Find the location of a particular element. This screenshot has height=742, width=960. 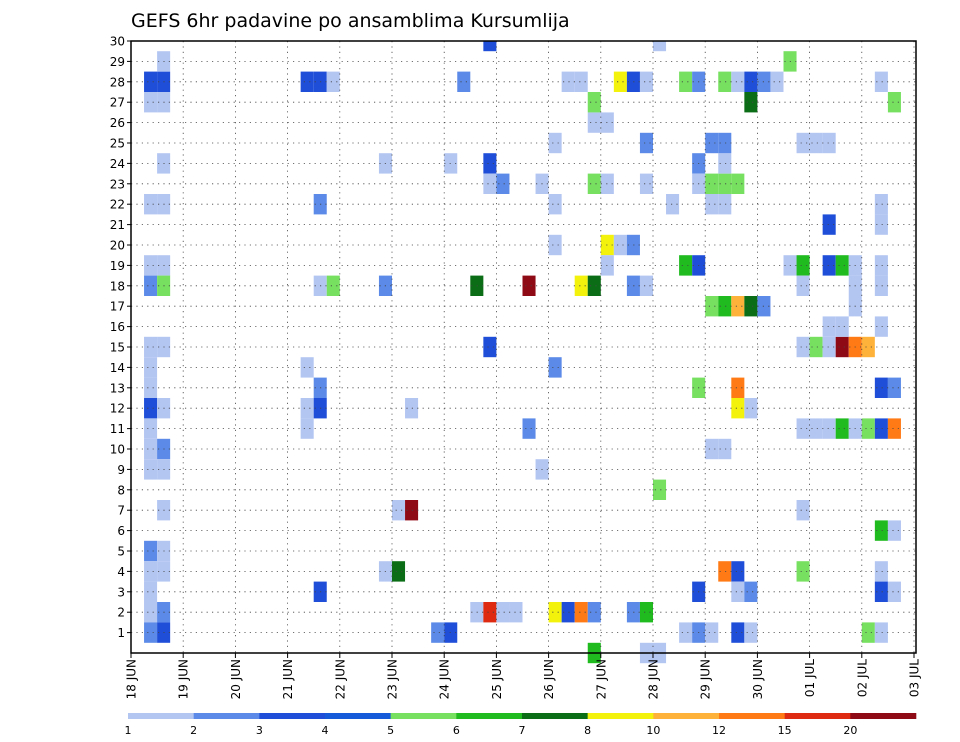

y-tick-label: 8 is located at coordinates (121, 490).